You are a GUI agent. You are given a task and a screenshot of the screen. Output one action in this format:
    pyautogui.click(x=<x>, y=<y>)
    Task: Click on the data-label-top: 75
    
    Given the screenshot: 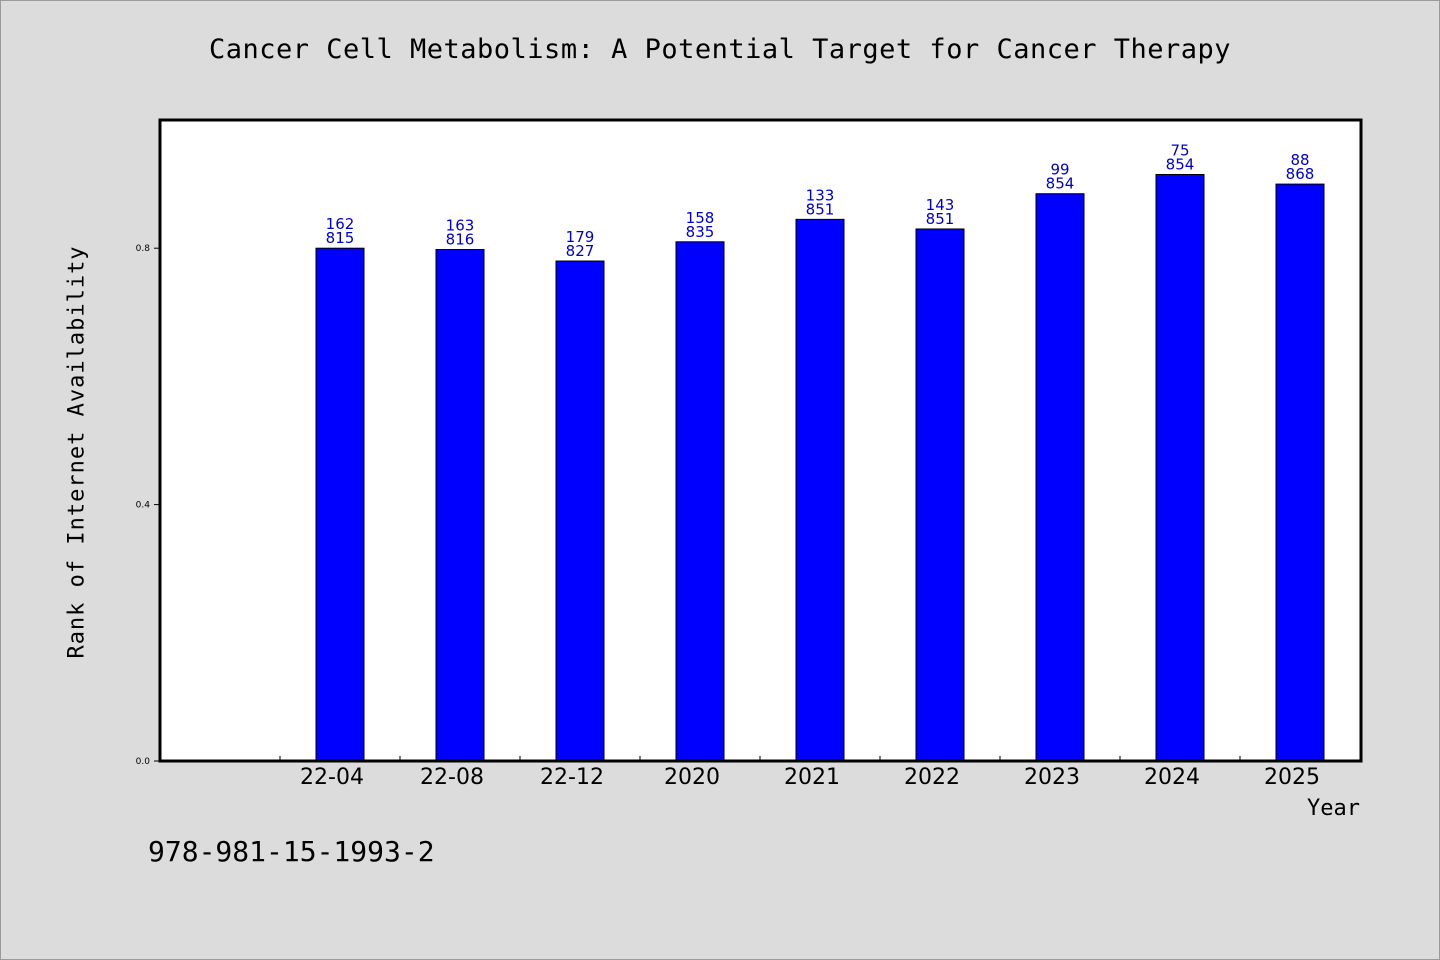 What is the action you would take?
    pyautogui.click(x=1179, y=150)
    